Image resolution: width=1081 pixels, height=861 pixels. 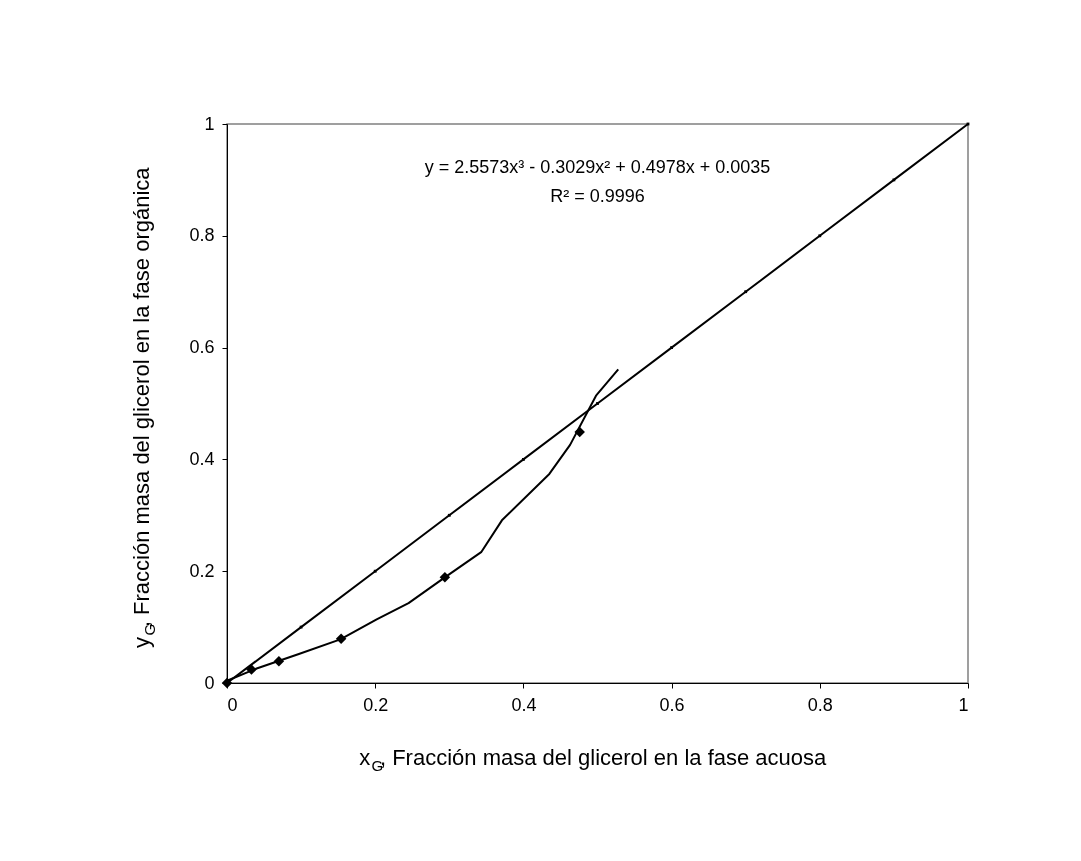 What do you see at coordinates (202, 347) in the screenshot?
I see `y-tick-label: 0.6` at bounding box center [202, 347].